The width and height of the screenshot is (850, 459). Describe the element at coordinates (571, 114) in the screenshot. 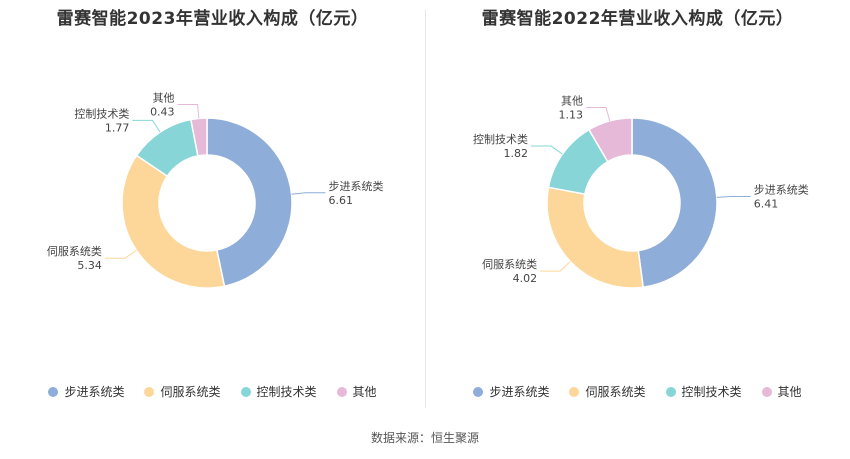

I see `slice-value-label: 1.13` at that location.